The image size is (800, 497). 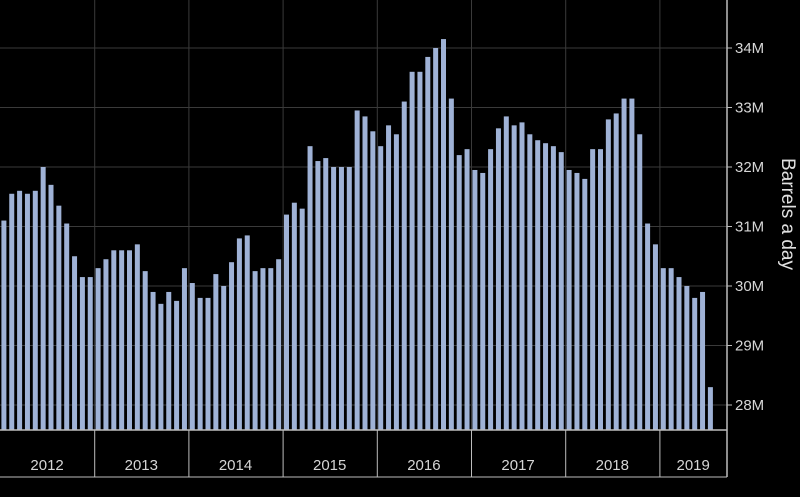 I want to click on x-year-label: 2013, so click(x=141, y=465).